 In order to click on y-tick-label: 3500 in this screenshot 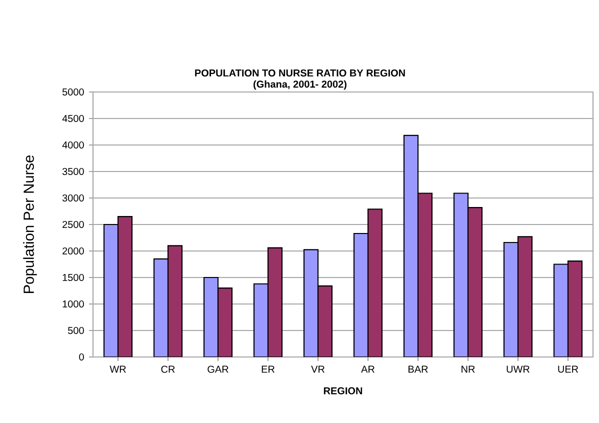, I will do `click(73, 172)`.